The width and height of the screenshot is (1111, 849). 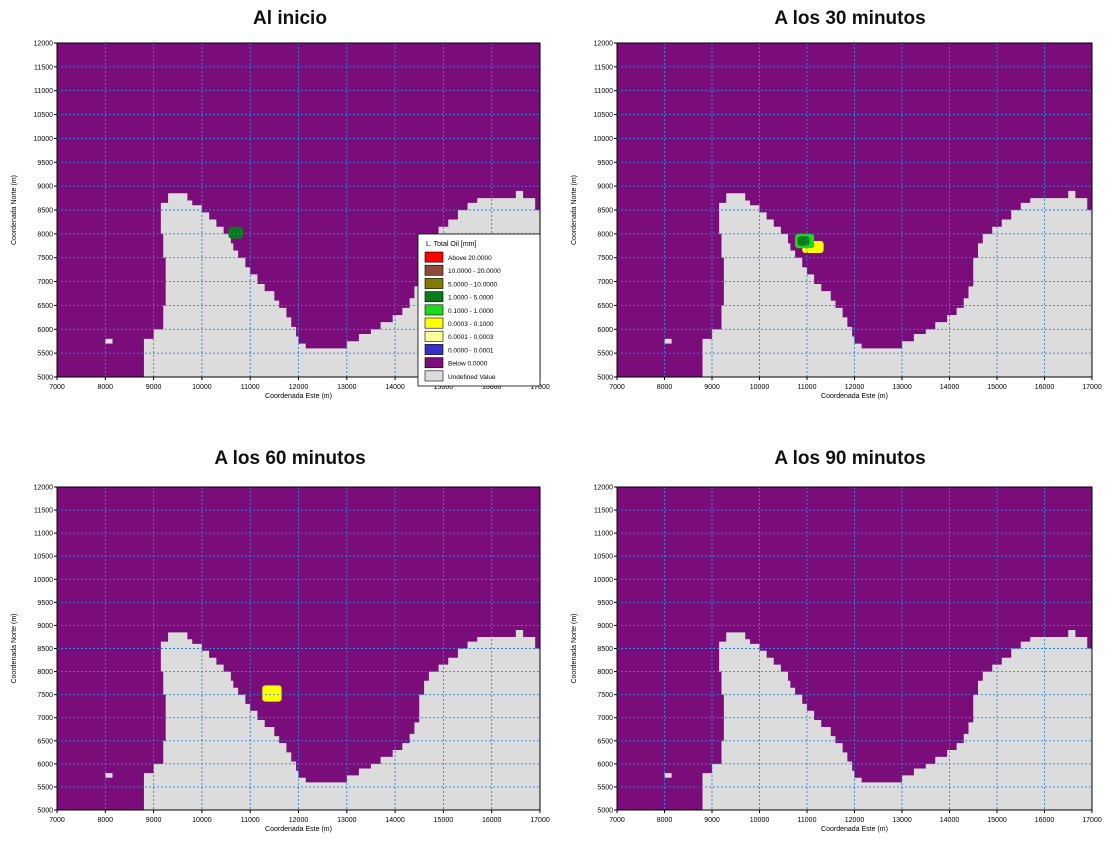 What do you see at coordinates (471, 324) in the screenshot?
I see `legend-label: 0.0003 - 0.1000` at bounding box center [471, 324].